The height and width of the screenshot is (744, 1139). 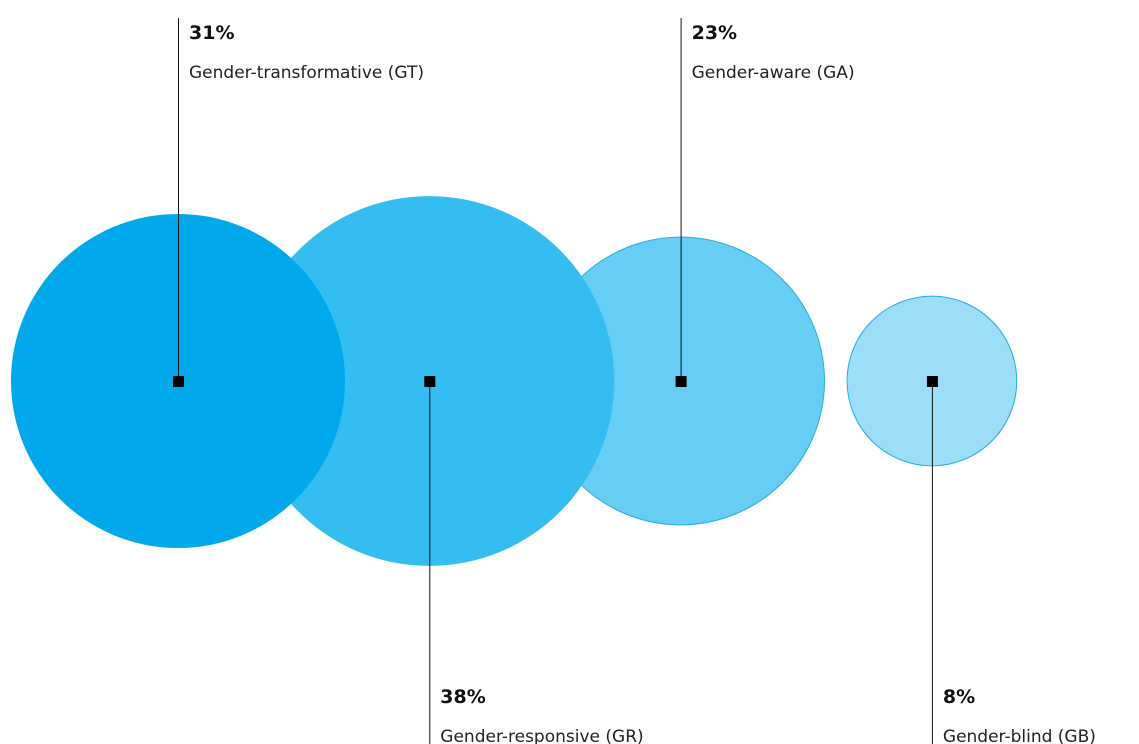 What do you see at coordinates (714, 33) in the screenshot?
I see `value-label: 23%` at bounding box center [714, 33].